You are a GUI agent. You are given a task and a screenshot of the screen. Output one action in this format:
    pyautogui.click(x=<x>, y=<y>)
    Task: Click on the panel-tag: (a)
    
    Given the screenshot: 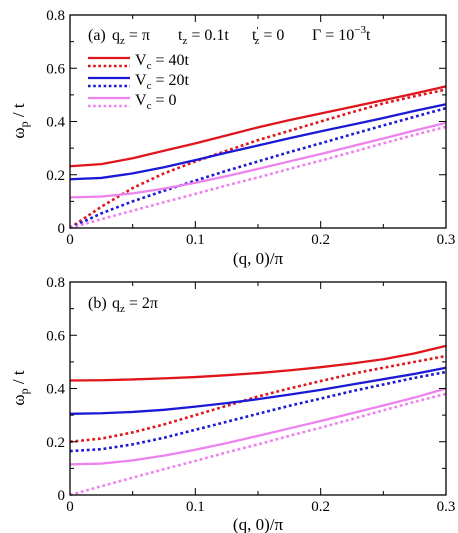 What is the action you would take?
    pyautogui.click(x=97, y=35)
    